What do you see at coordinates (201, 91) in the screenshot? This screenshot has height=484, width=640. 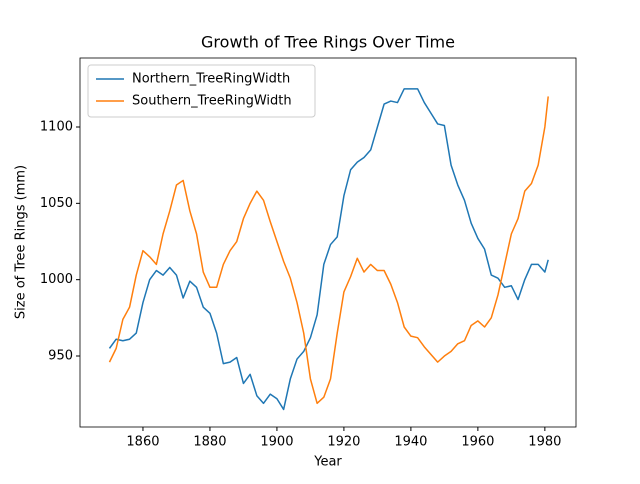 I see `legend-box` at bounding box center [201, 91].